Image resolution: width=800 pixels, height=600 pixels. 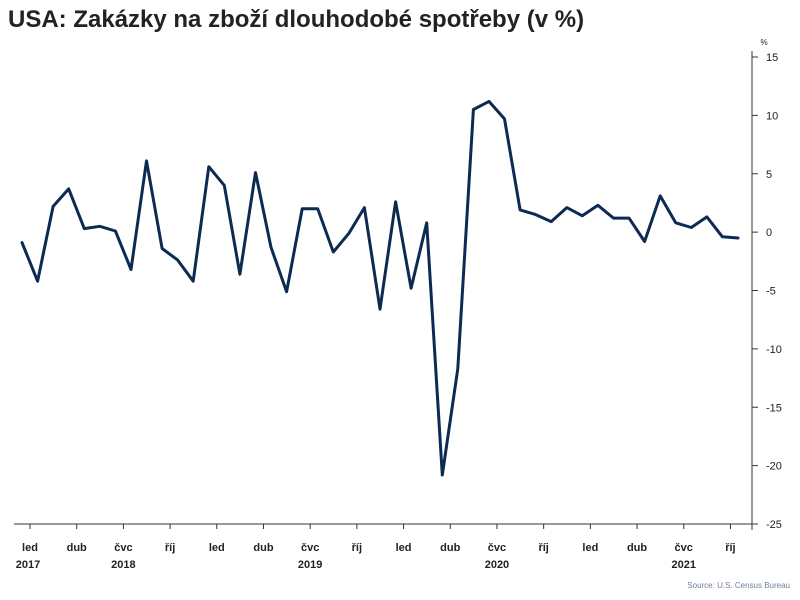 What do you see at coordinates (774, 408) in the screenshot?
I see `y-tick-label: -15` at bounding box center [774, 408].